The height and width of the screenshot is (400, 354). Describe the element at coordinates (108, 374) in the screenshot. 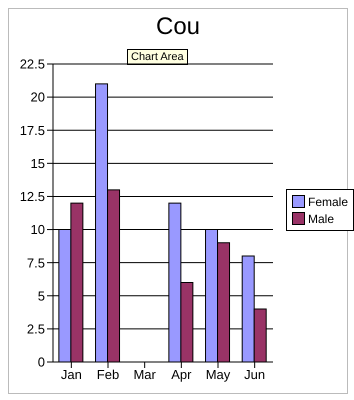

I see `x-tick-label: Feb` at that location.